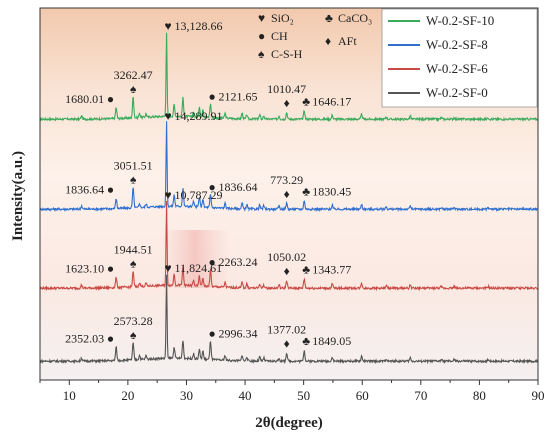 This screenshot has width=550, height=442. I want to click on peak-annotation: ♦1050.02, so click(286, 264).